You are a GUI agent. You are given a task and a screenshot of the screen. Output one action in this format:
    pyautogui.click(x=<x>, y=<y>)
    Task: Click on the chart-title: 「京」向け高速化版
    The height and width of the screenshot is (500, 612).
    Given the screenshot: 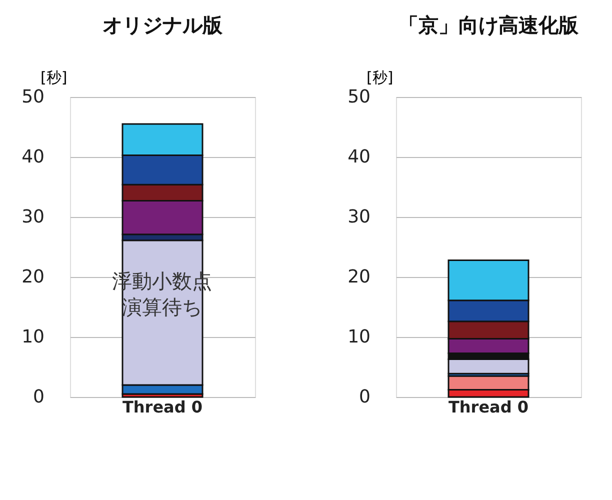 What is the action you would take?
    pyautogui.click(x=489, y=25)
    